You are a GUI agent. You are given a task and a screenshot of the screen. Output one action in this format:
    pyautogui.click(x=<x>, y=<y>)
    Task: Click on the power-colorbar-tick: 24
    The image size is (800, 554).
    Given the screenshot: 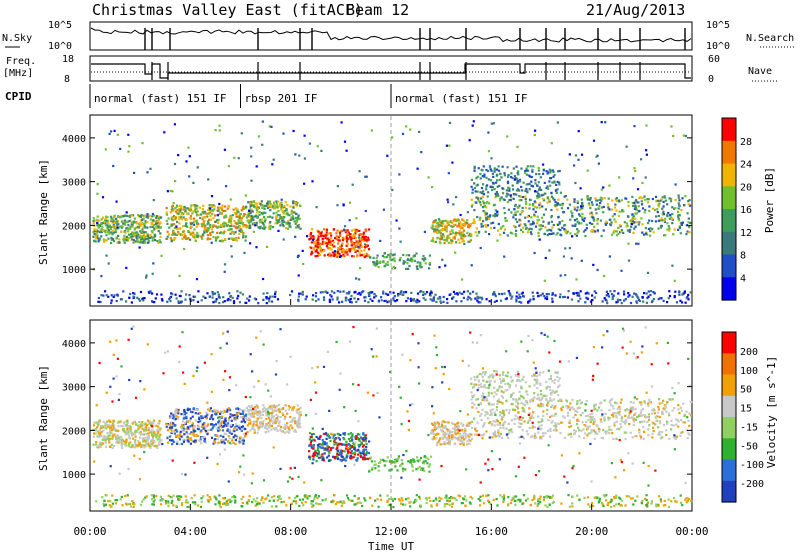 What is the action you would take?
    pyautogui.click(x=746, y=165)
    